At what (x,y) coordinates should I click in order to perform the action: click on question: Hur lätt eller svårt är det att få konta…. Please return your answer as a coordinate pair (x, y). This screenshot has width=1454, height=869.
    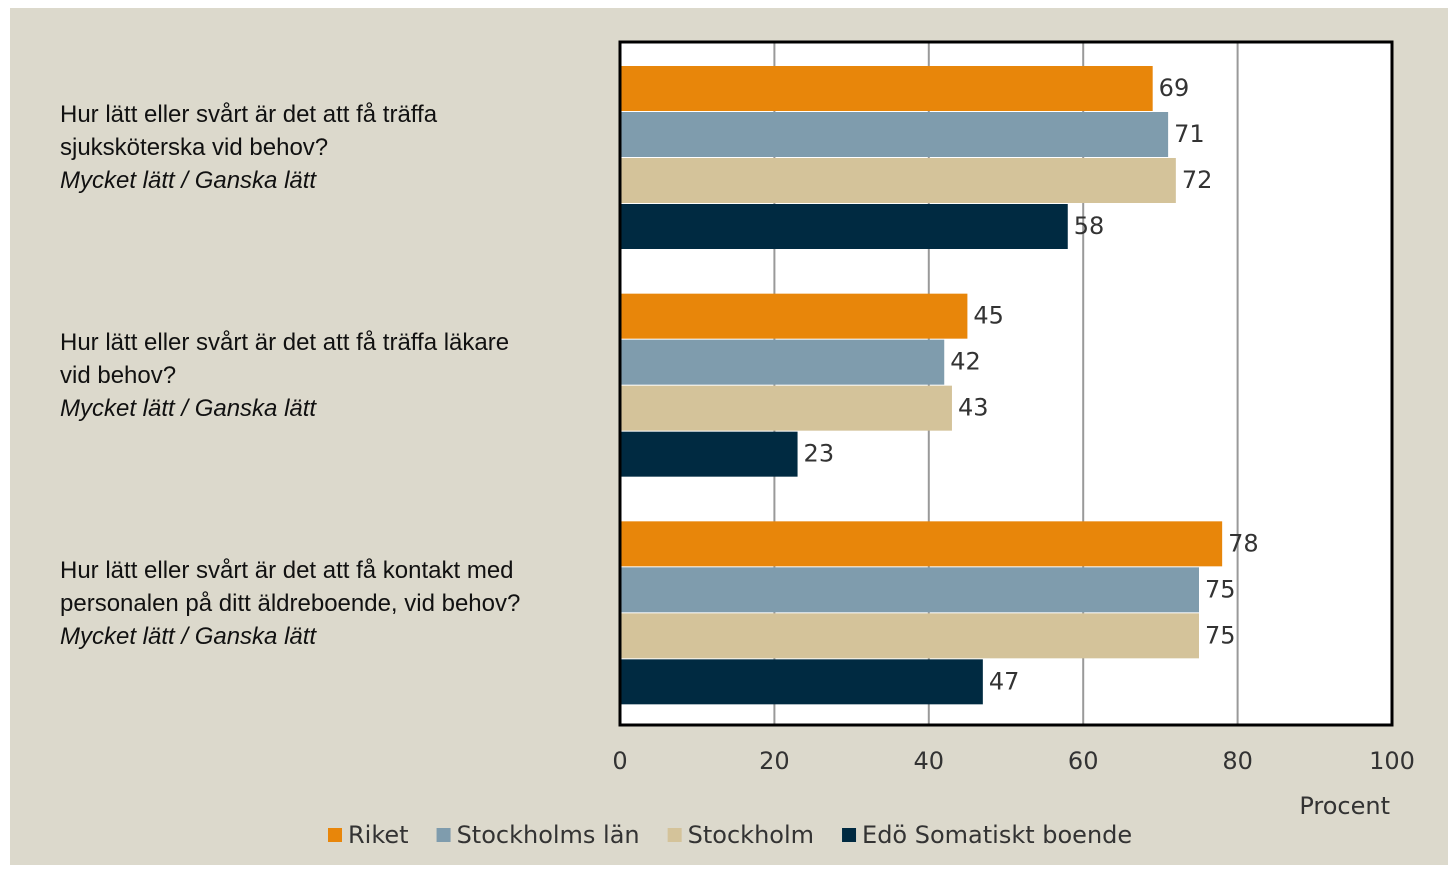
    Looking at the image, I should click on (290, 586).